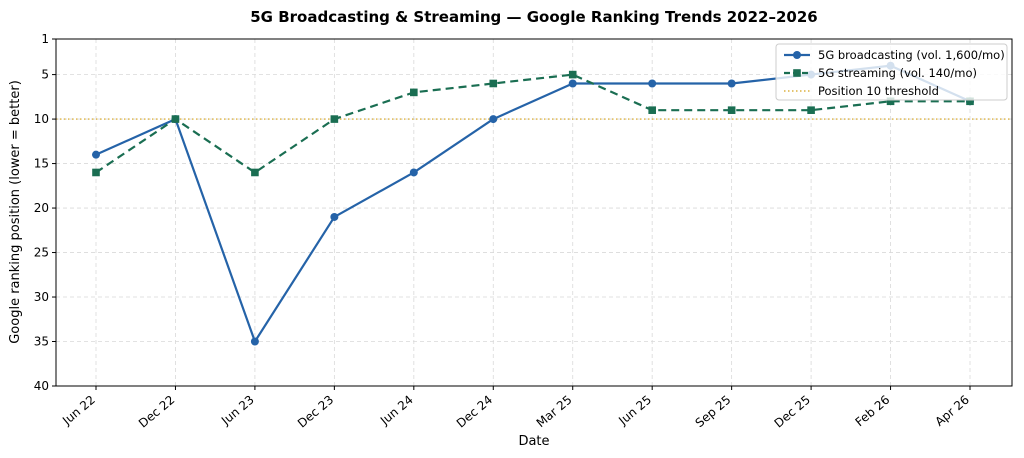  I want to click on legend-item: Position 10 threshold, so click(861, 91).